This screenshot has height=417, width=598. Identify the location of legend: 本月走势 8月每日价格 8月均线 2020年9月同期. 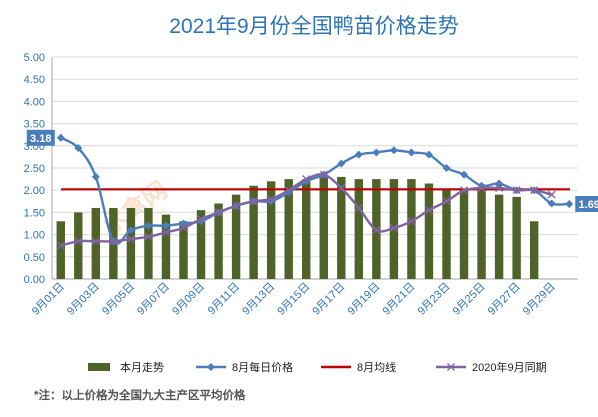
(317, 367).